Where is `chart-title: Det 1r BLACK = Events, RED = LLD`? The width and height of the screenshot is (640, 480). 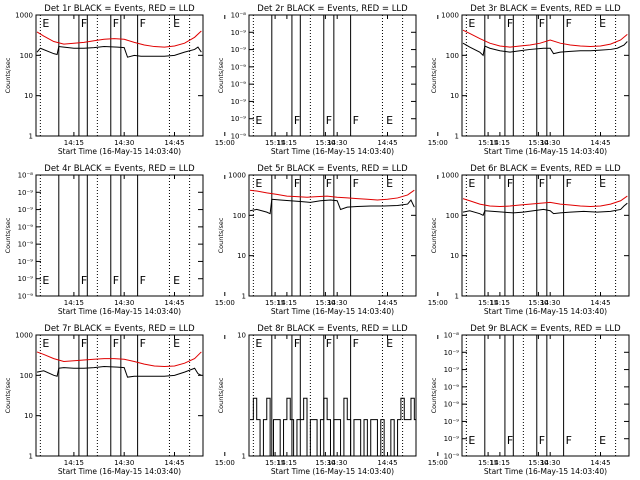 chart-title: Det 1r BLACK = Events, RED = LLD is located at coordinates (119, 9).